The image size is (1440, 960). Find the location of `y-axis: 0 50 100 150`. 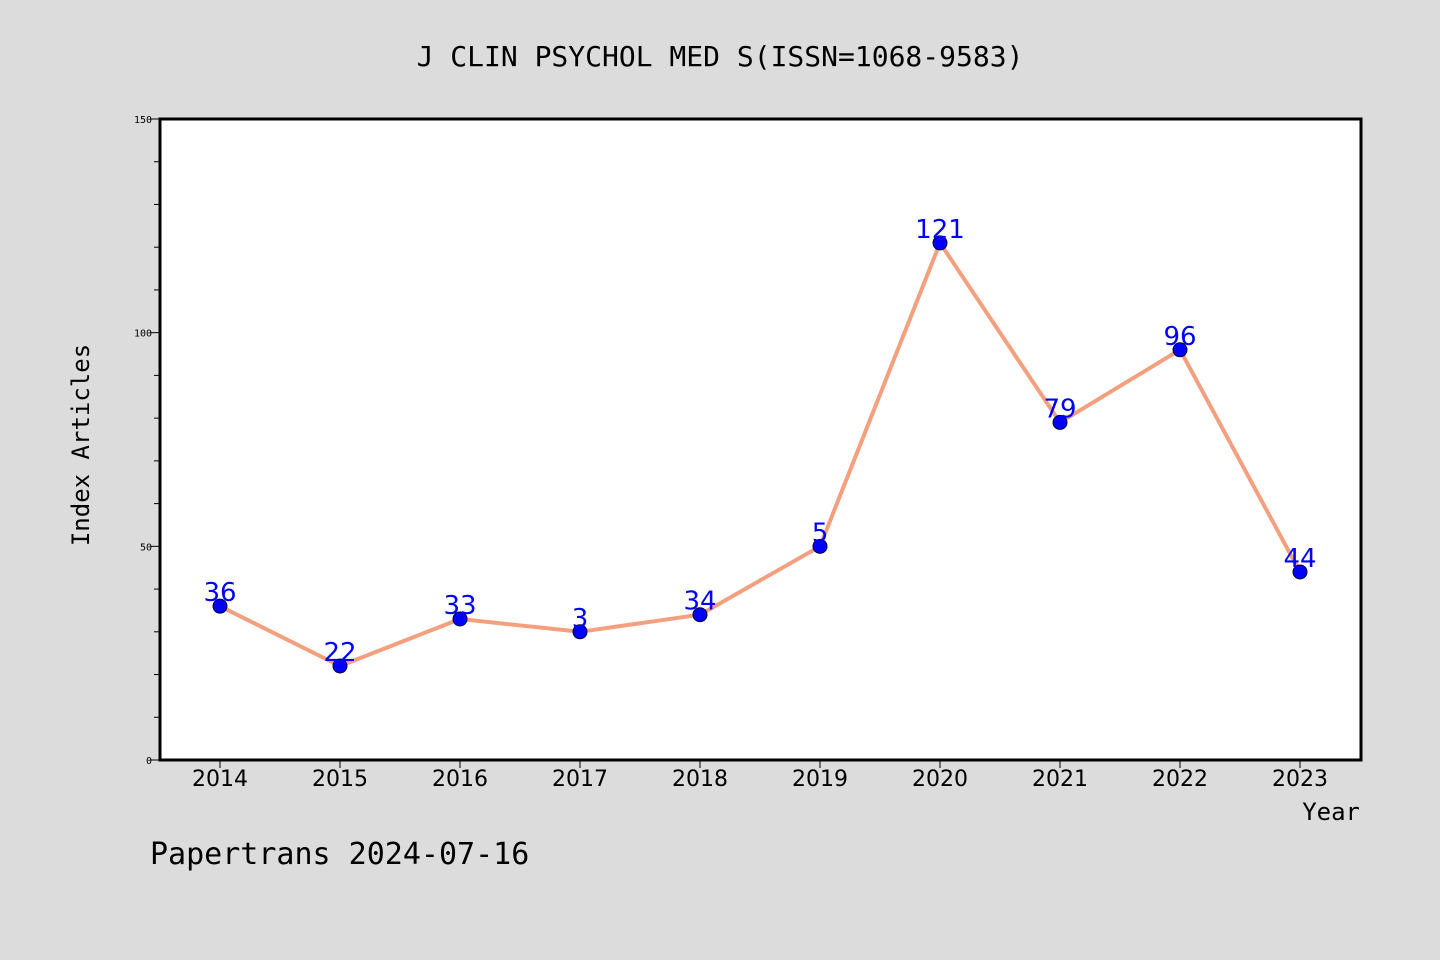

y-axis: 0 50 100 150 is located at coordinates (147, 441).